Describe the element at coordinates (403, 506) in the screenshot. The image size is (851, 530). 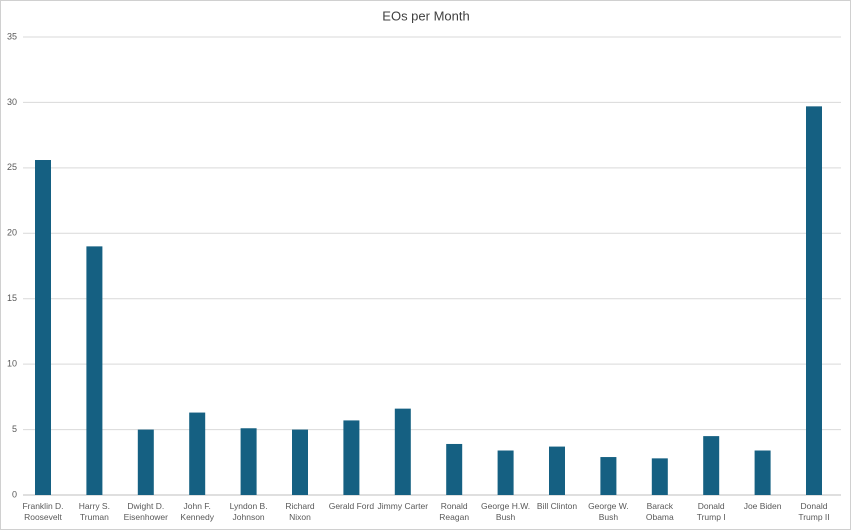
I see `x-tick-label: Jimmy Carter` at that location.